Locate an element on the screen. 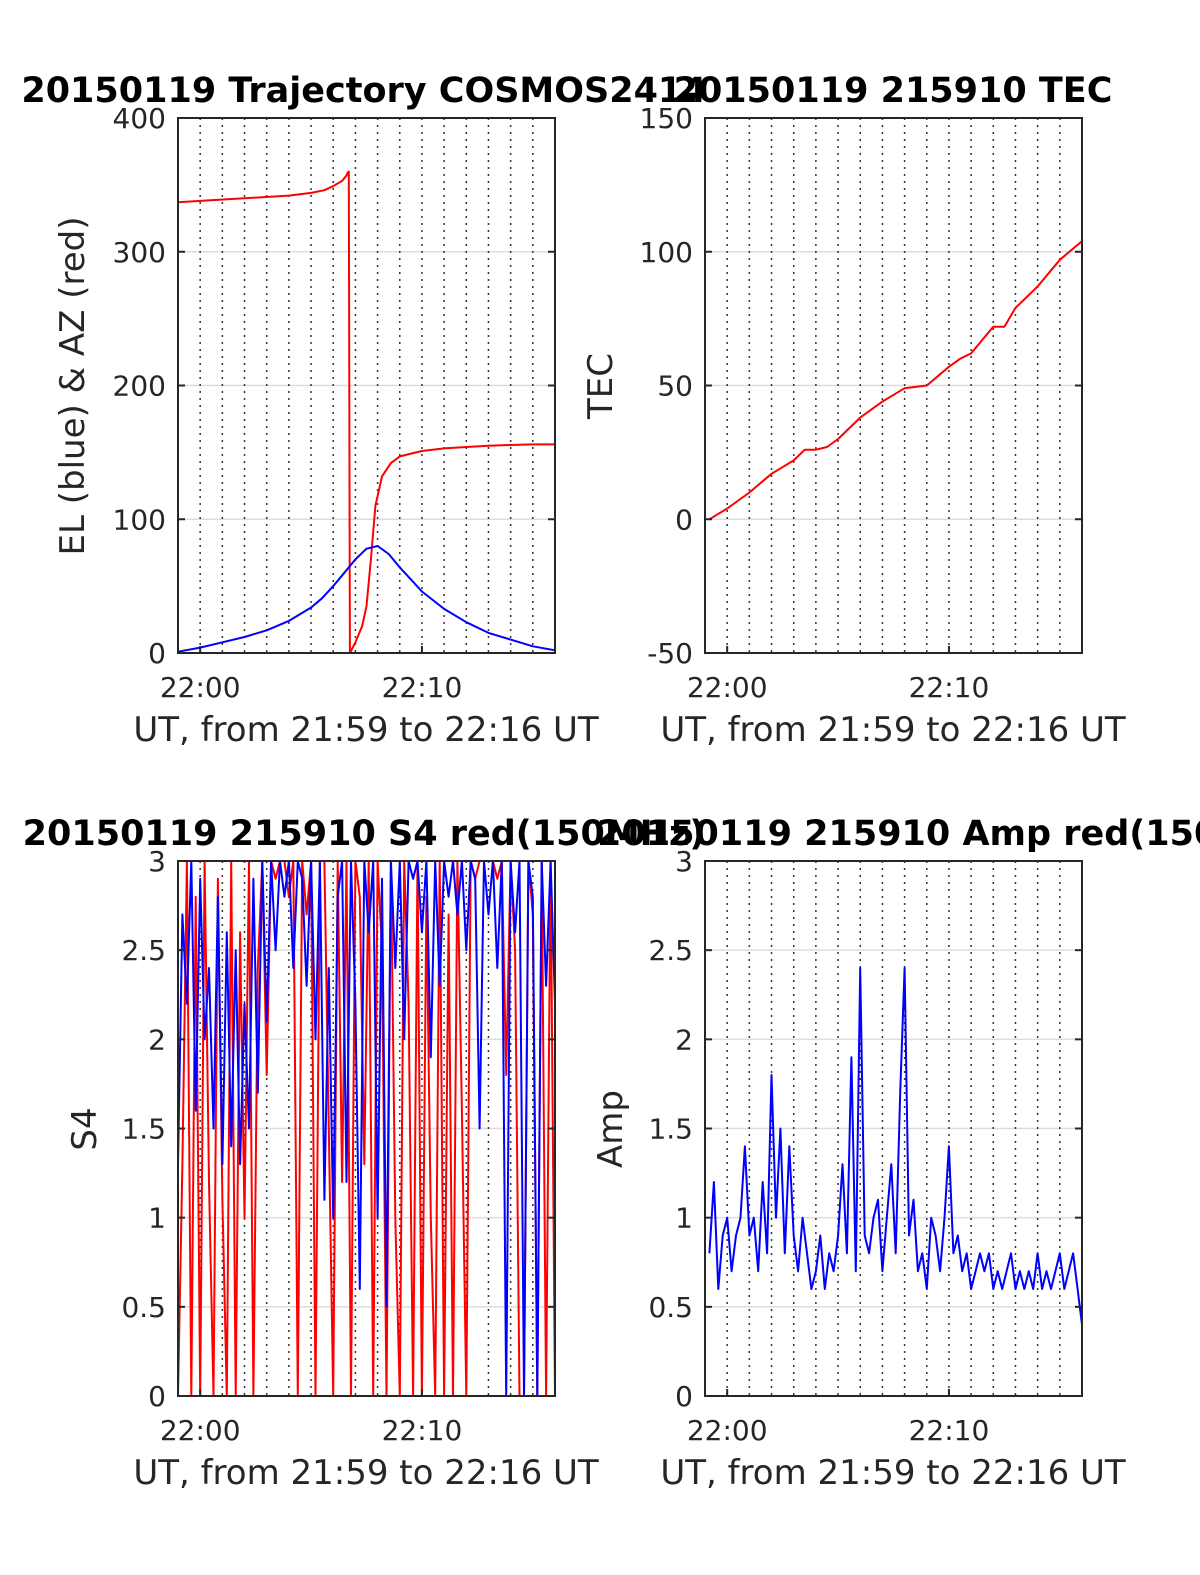 The width and height of the screenshot is (1200, 1575). s4-title: 20150119 215910 S4 red(150MHz) is located at coordinates (364, 834).